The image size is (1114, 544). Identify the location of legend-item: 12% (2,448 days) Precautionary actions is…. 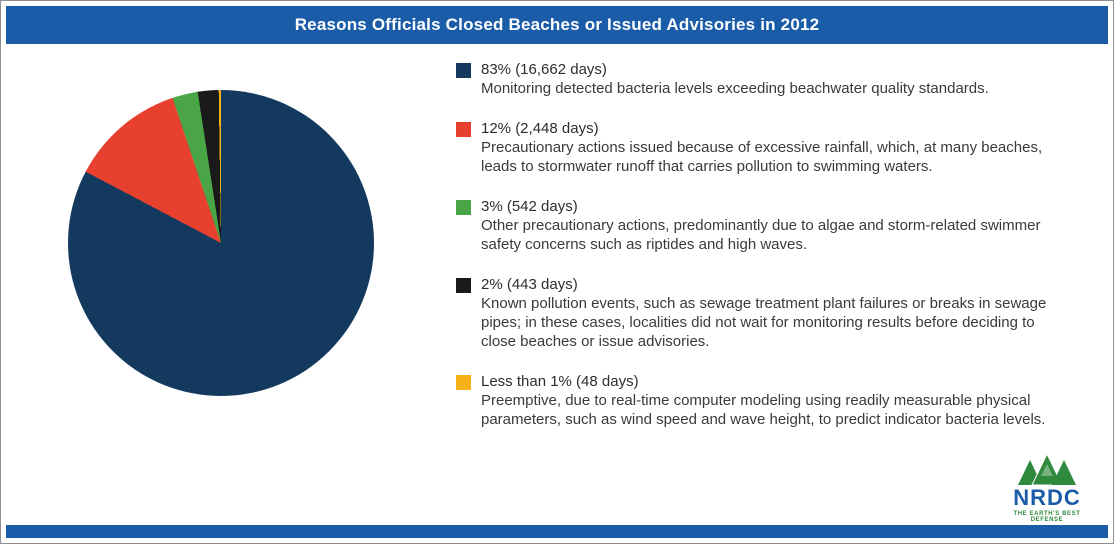
(782, 147).